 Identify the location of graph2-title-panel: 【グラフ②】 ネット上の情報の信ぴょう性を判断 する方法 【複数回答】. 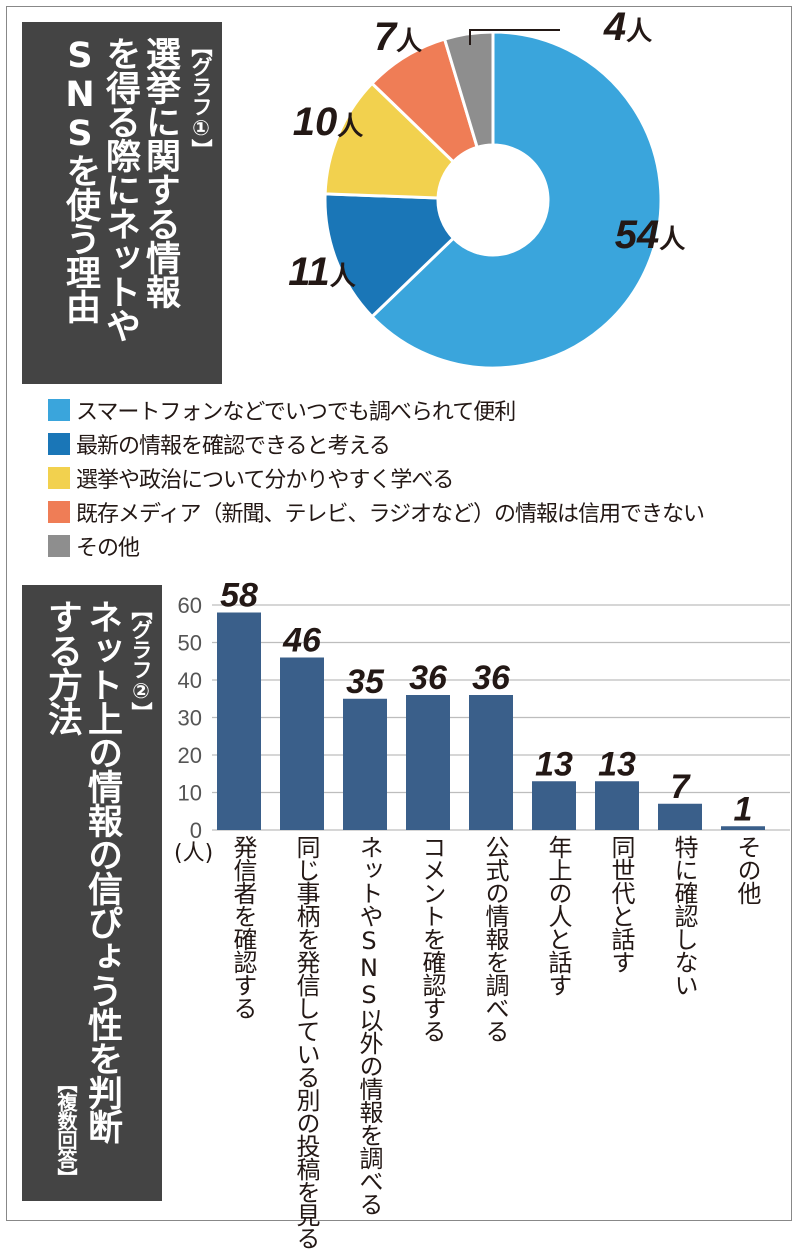
(92, 893).